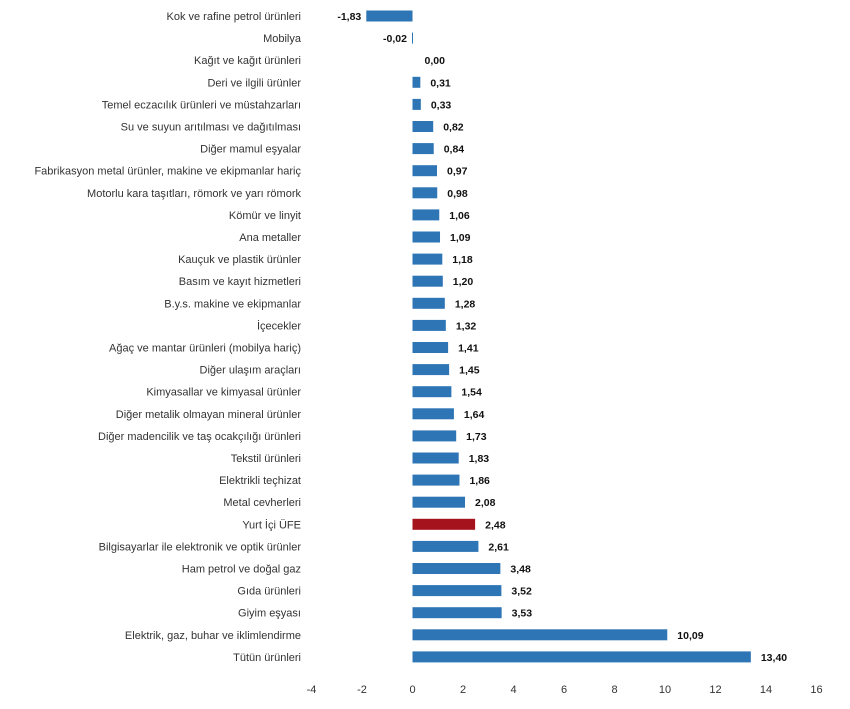 The height and width of the screenshot is (709, 850). What do you see at coordinates (690, 636) in the screenshot?
I see `value-label: 10,09` at bounding box center [690, 636].